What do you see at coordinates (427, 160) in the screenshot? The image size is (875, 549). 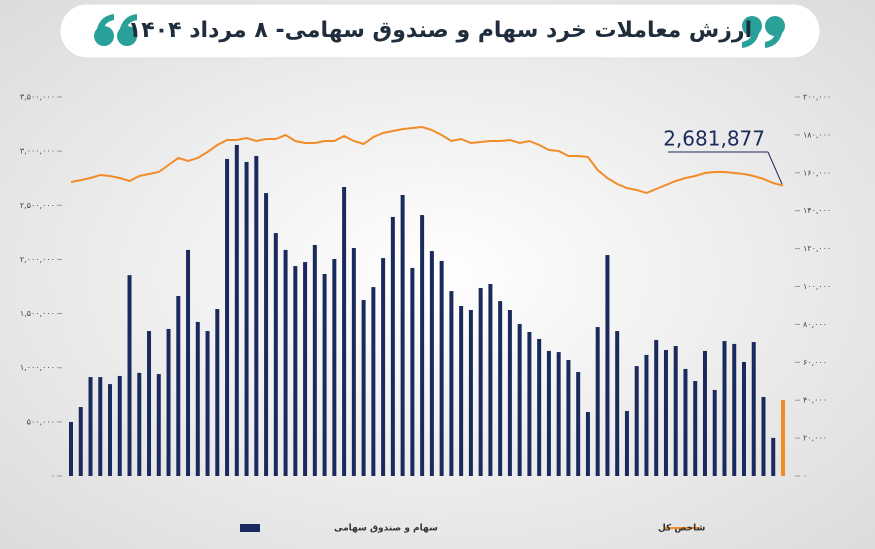 I see `line` at bounding box center [427, 160].